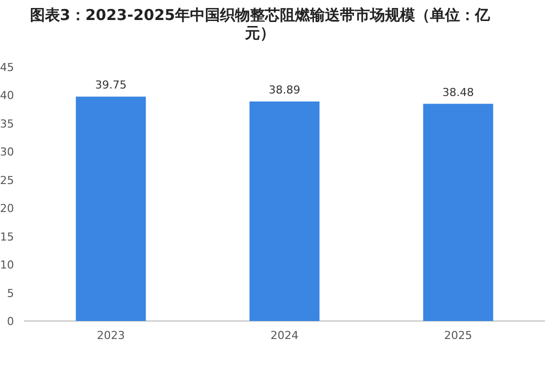 The image size is (549, 385). I want to click on y-tick-label: 10, so click(7, 265).